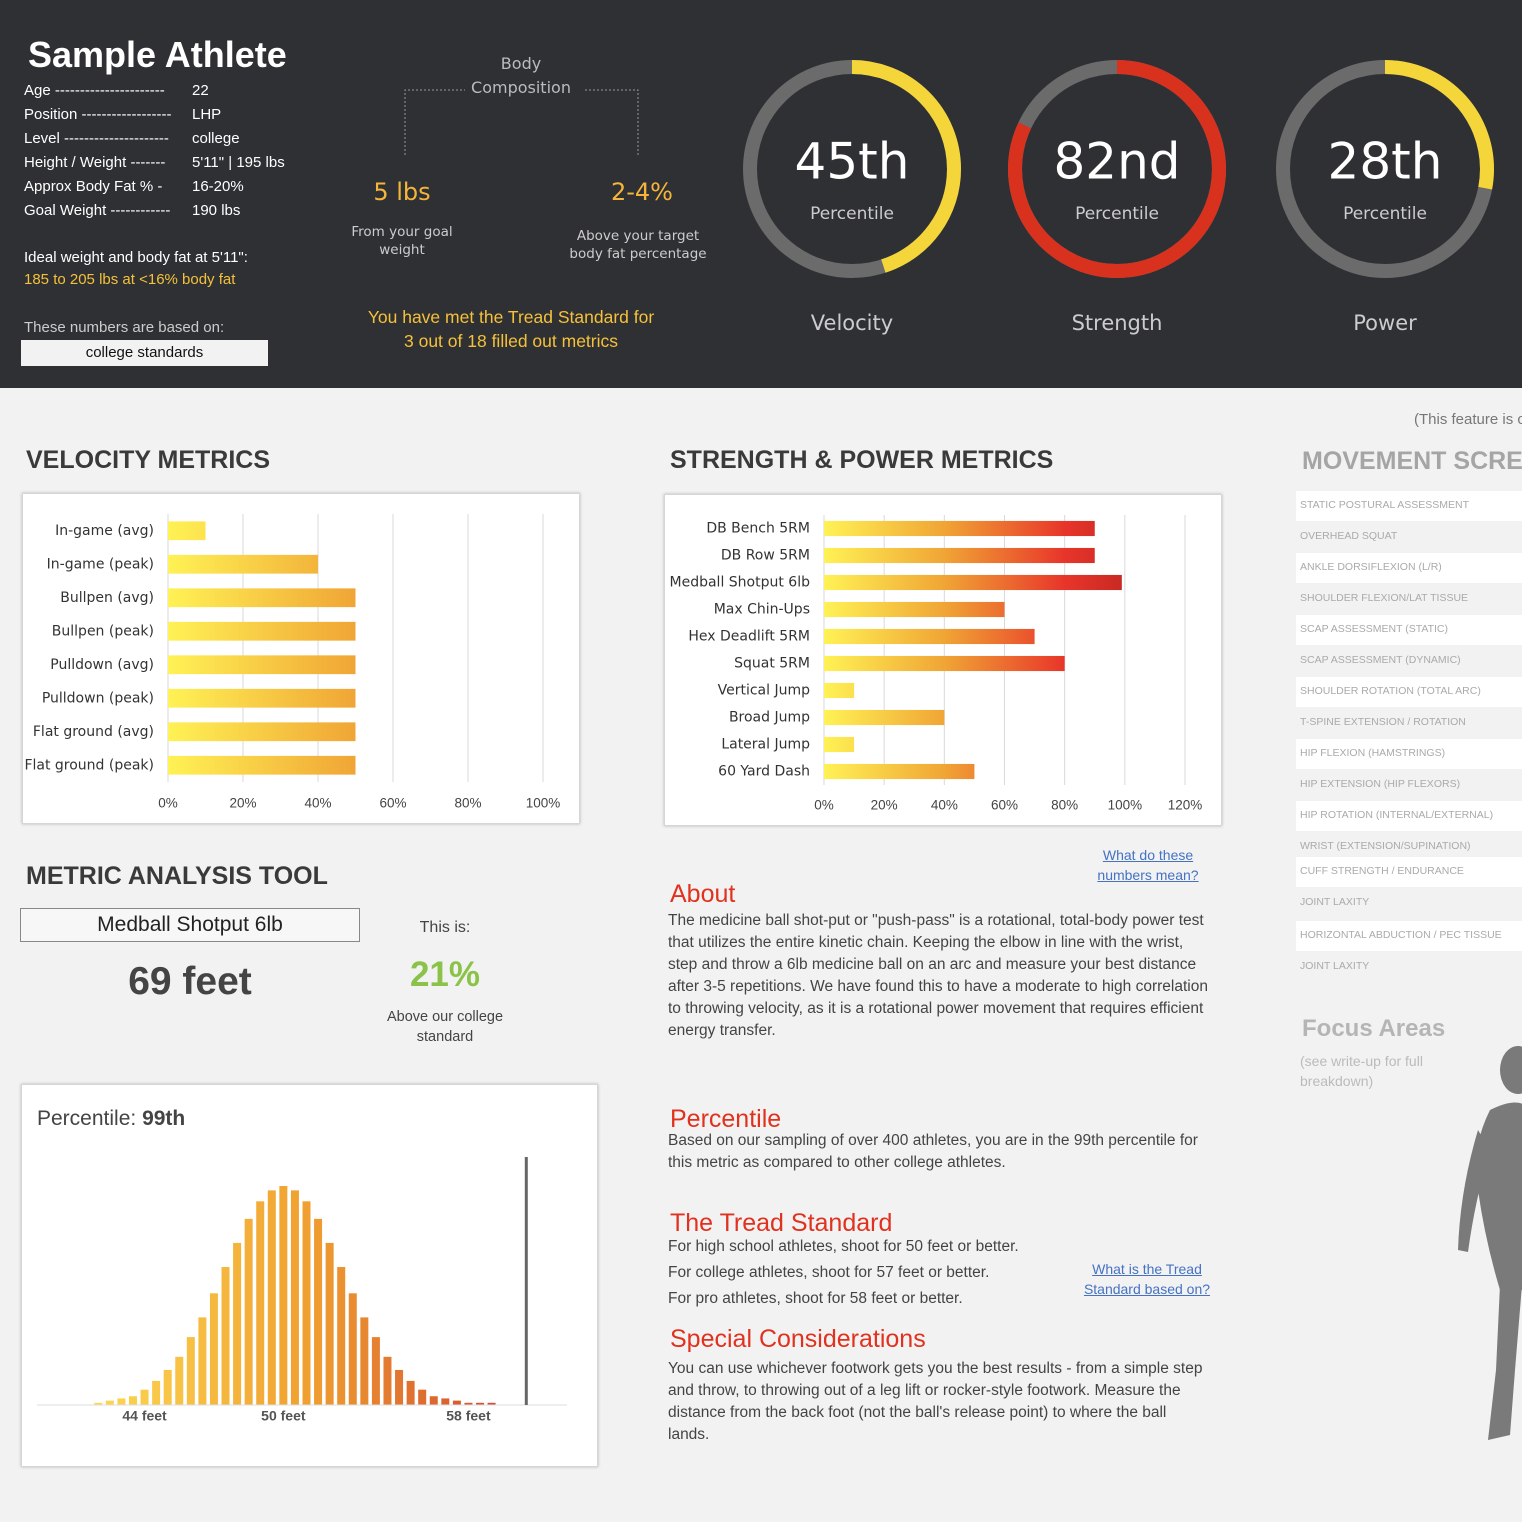 This screenshot has height=1522, width=1522. I want to click on y-tick-label: Pulldown (peak), so click(98, 698).